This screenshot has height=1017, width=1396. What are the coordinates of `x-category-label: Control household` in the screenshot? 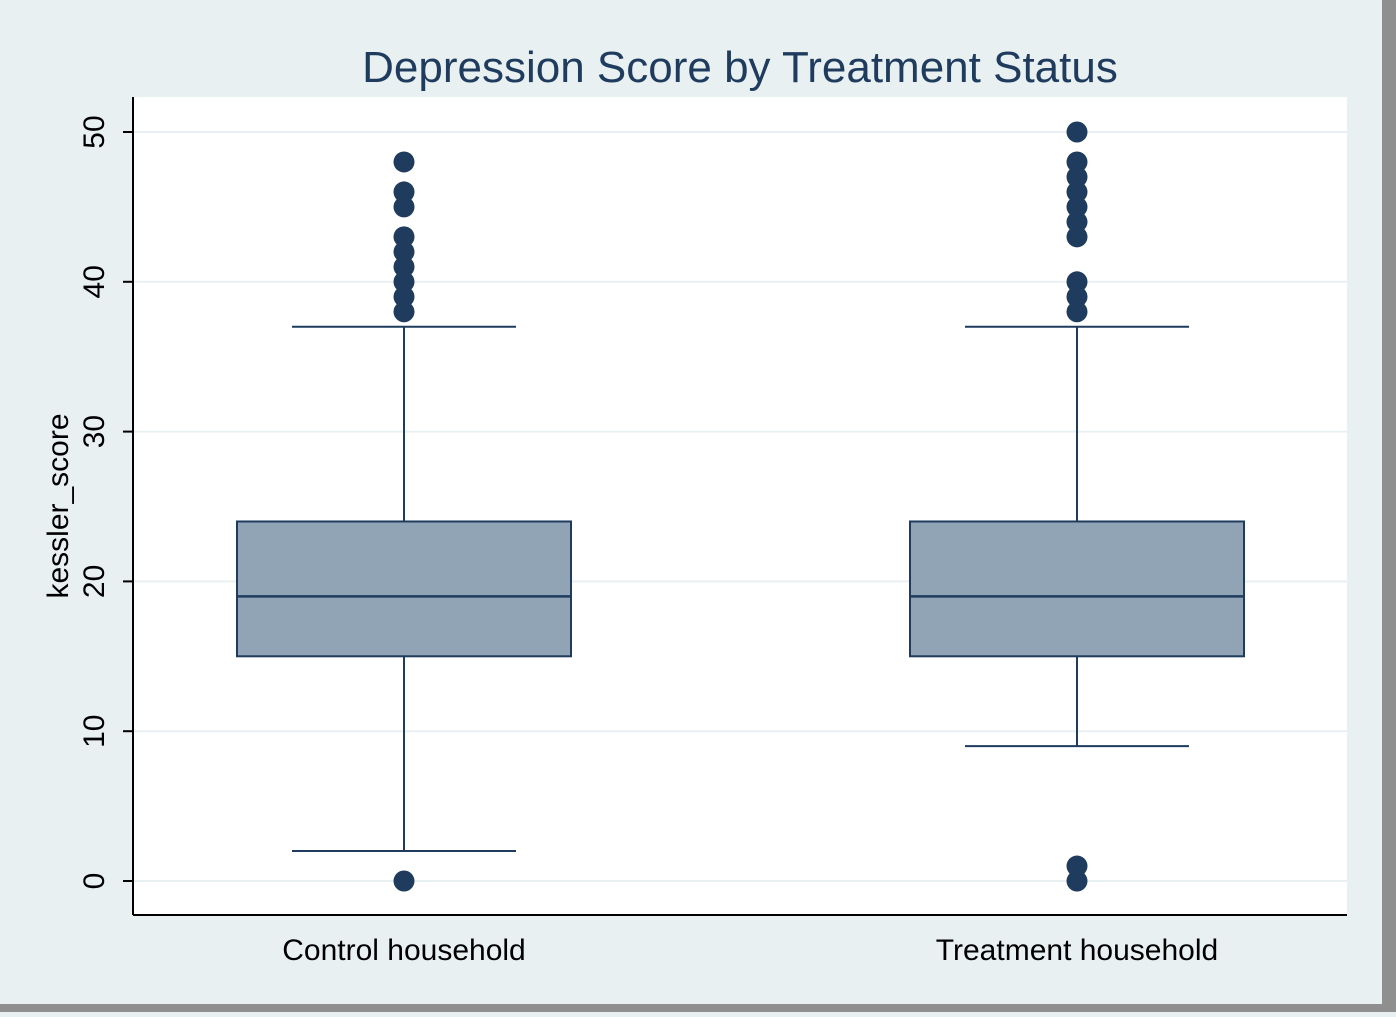 It's located at (404, 950).